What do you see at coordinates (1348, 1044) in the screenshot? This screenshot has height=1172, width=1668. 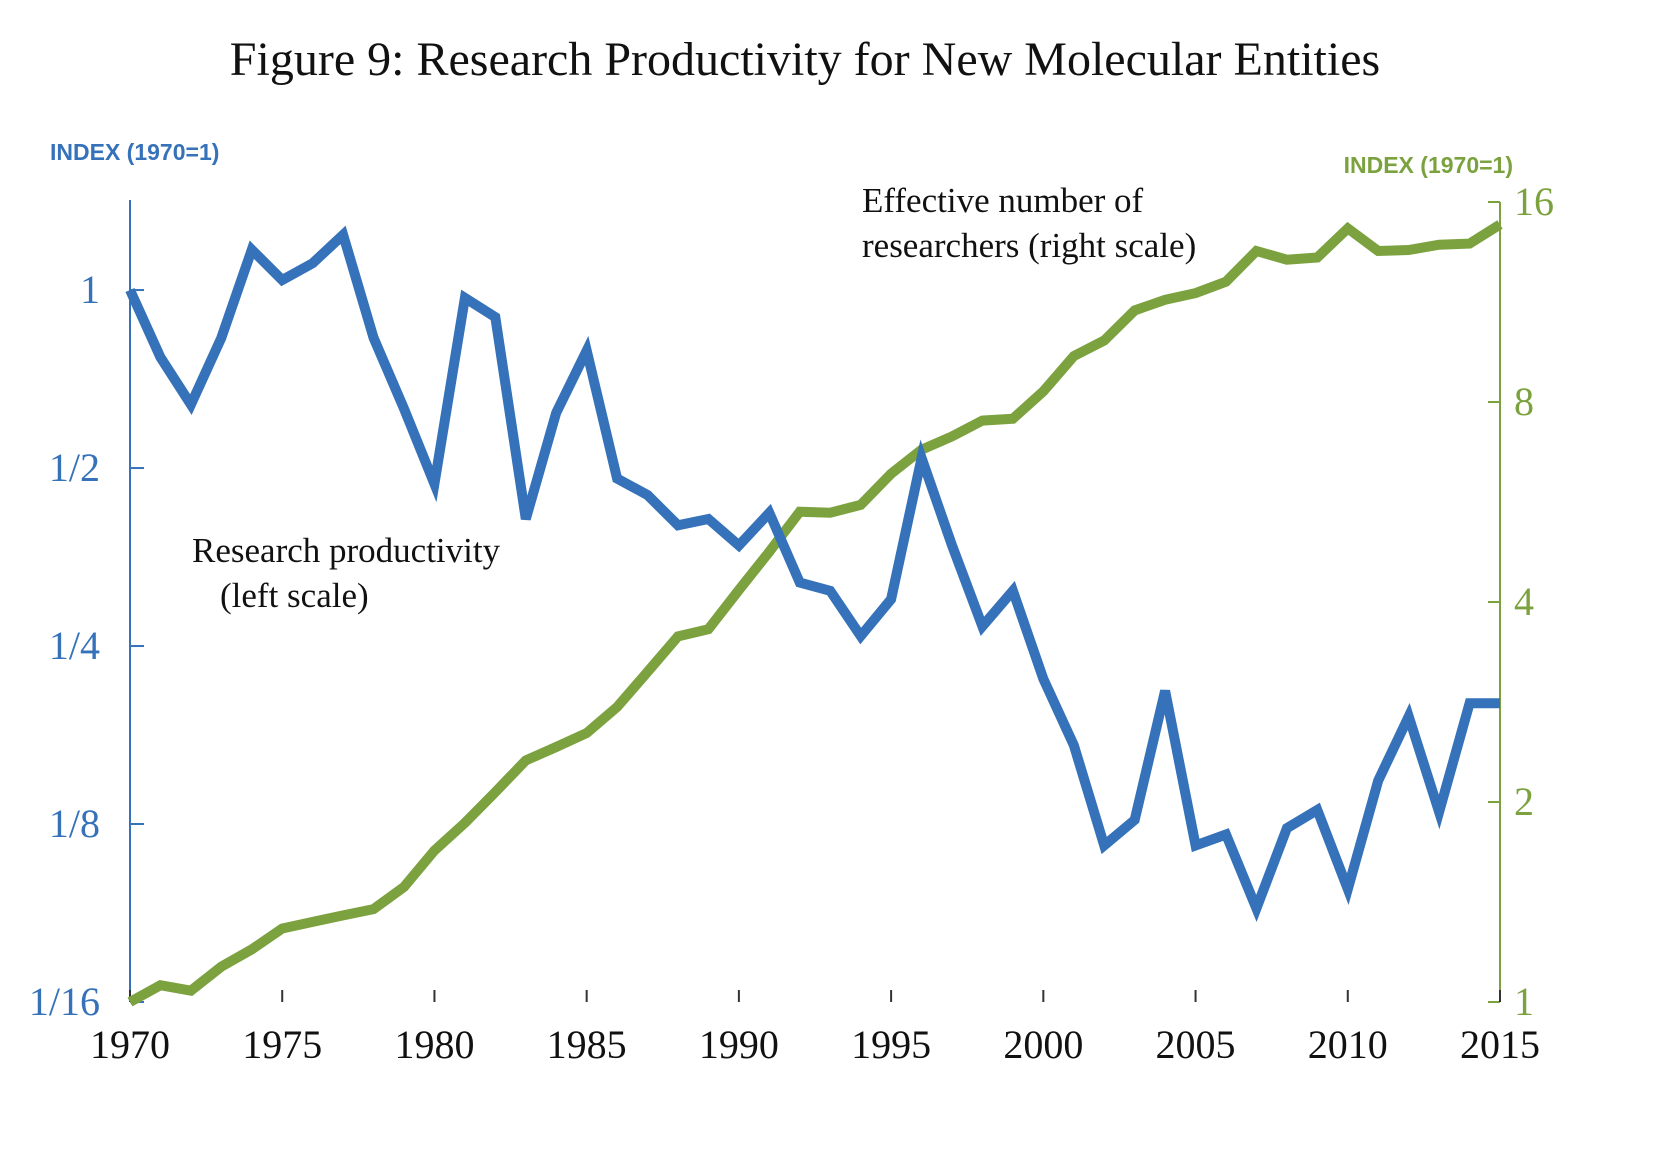 I see `x-tick-label: 2010` at bounding box center [1348, 1044].